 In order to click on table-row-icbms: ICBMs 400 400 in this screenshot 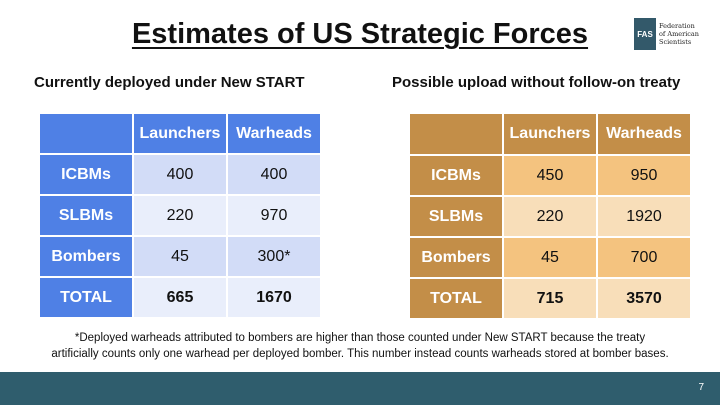, I will do `click(180, 174)`.